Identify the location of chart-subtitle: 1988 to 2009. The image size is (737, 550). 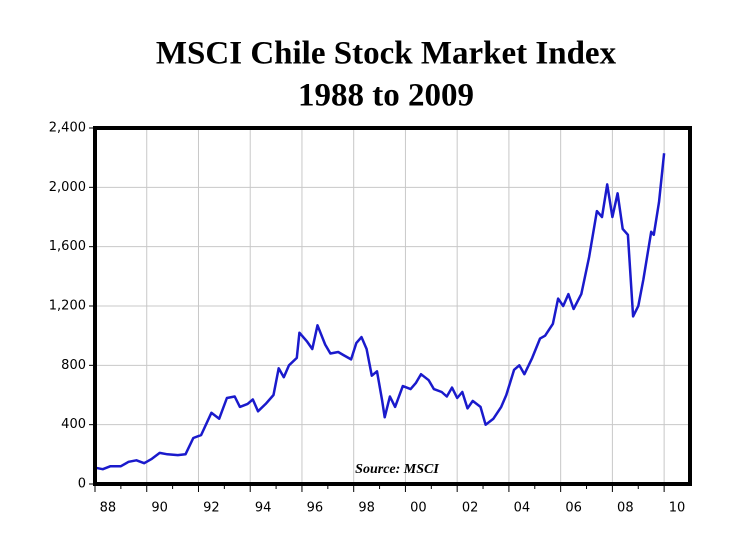
(386, 96).